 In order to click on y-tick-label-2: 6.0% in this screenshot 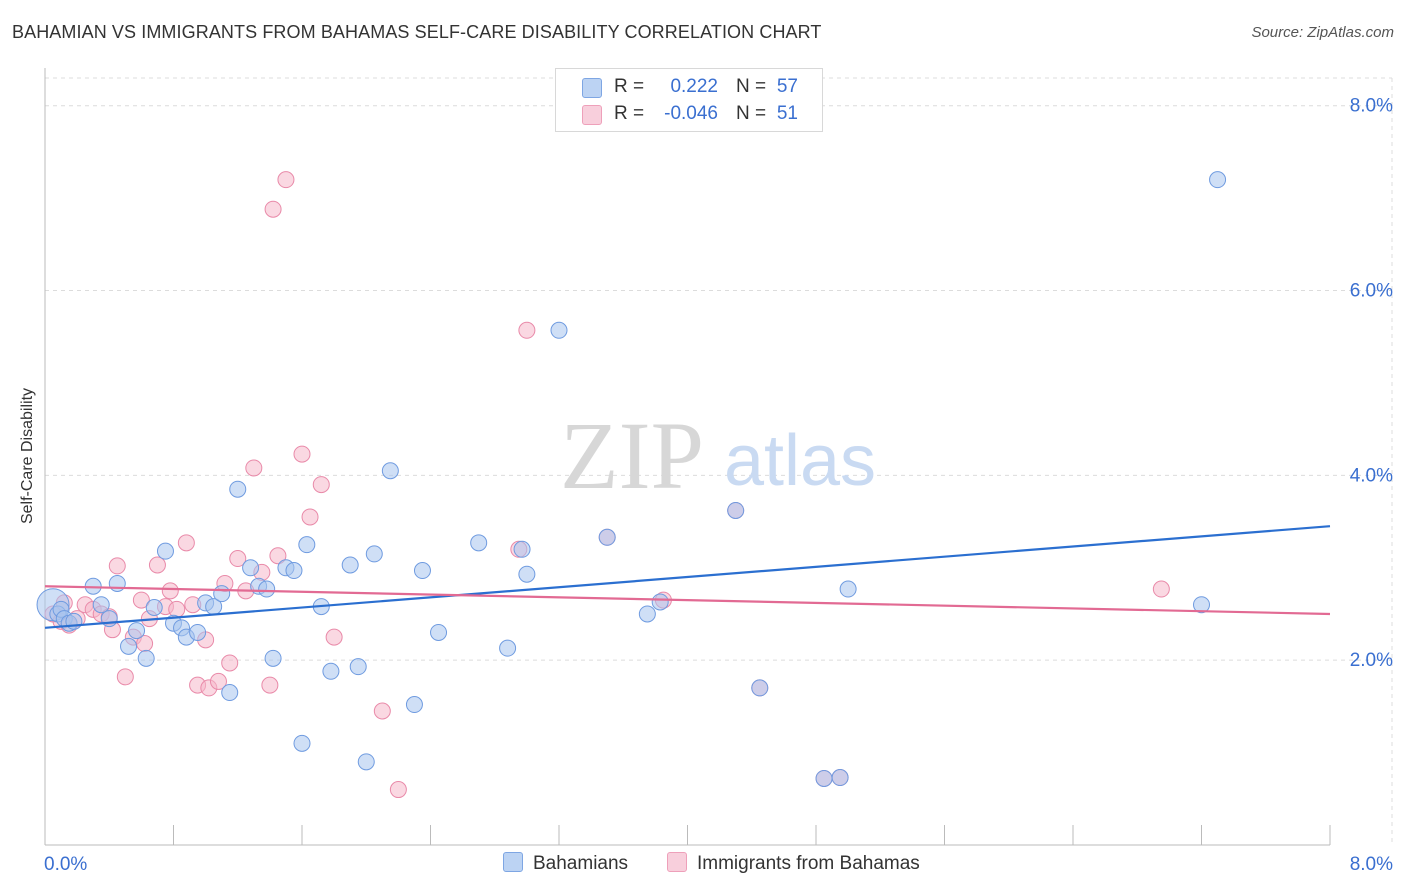, I will do `click(1371, 291)`.